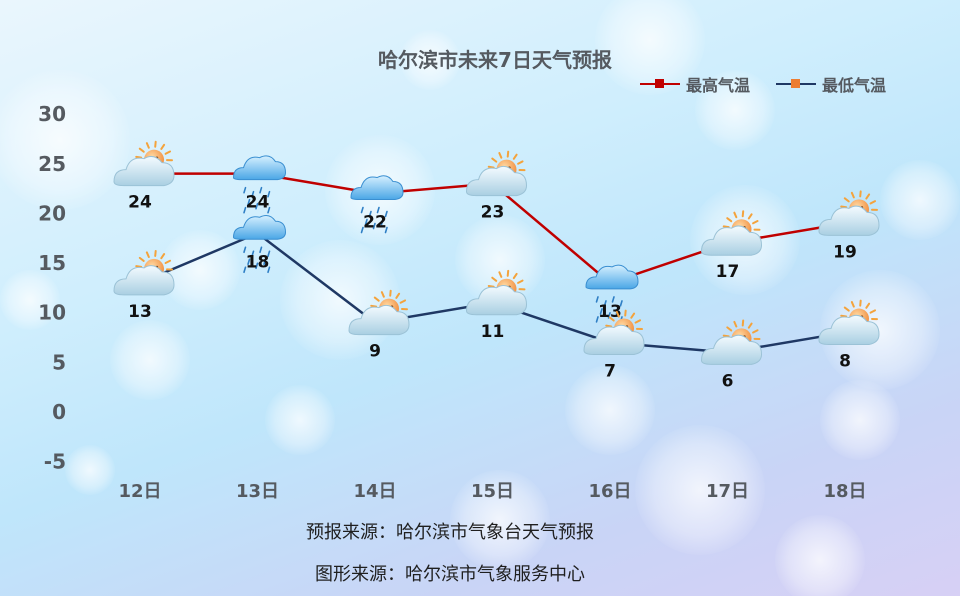  What do you see at coordinates (139, 491) in the screenshot?
I see `x-tick-label: 12日` at bounding box center [139, 491].